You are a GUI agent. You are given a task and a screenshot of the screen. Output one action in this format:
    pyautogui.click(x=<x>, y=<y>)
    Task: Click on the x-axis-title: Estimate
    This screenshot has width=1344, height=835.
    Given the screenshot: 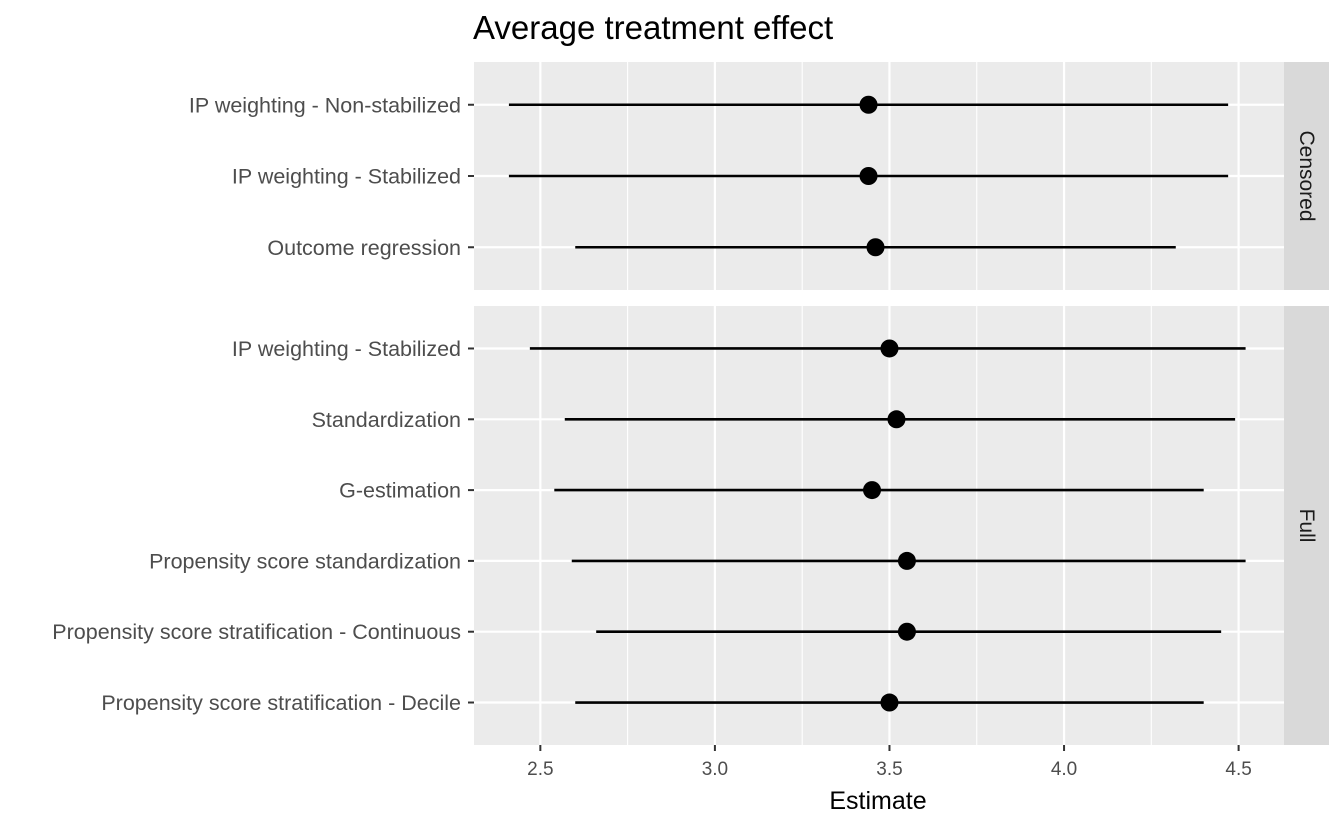 What is the action you would take?
    pyautogui.click(x=877, y=801)
    